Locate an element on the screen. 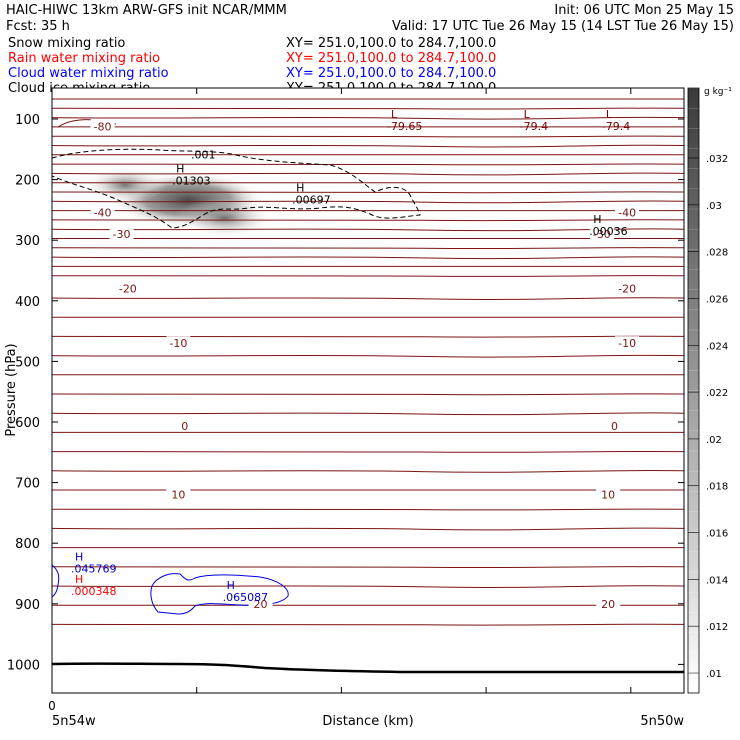 The height and width of the screenshot is (740, 740). extremum-value: .00036 is located at coordinates (608, 231).